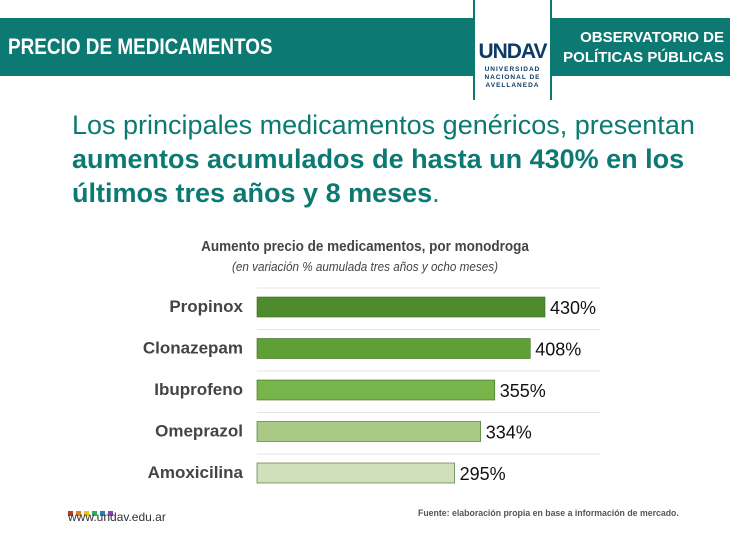 This screenshot has height=548, width=730. What do you see at coordinates (512, 77) in the screenshot?
I see `logo-line-2: NACIONAL DE` at bounding box center [512, 77].